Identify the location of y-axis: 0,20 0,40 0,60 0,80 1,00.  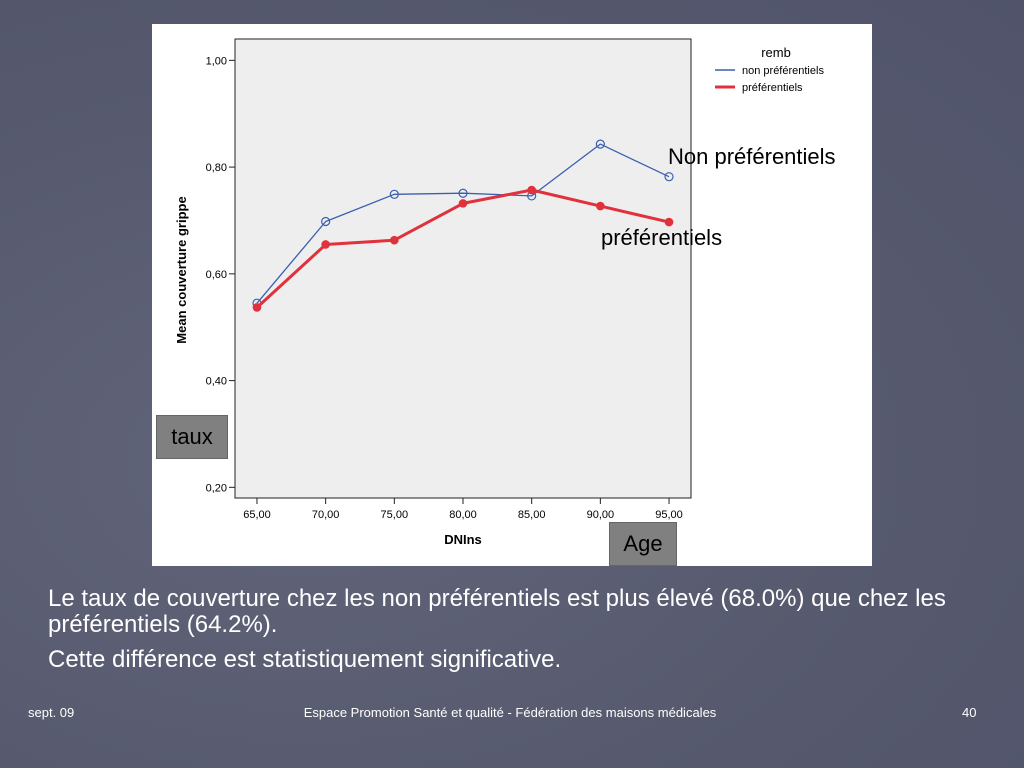
(220, 274).